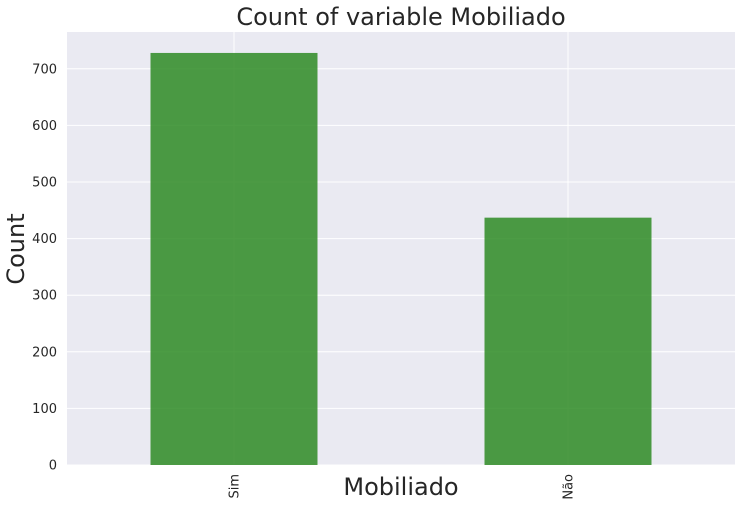 Image resolution: width=741 pixels, height=532 pixels. I want to click on chart-title: Count of variable Mobiliado, so click(400, 17).